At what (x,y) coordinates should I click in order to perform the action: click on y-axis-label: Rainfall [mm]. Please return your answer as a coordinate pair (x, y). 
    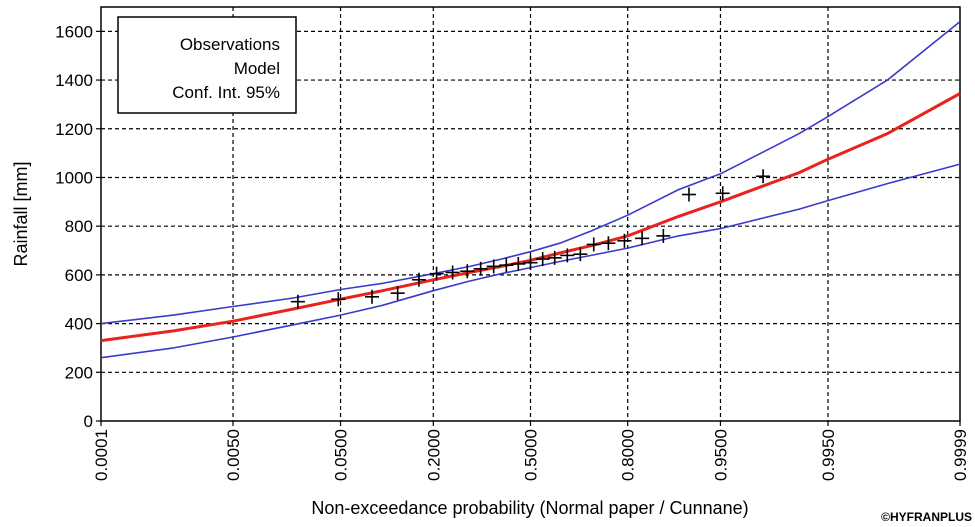
    Looking at the image, I should click on (21, 213).